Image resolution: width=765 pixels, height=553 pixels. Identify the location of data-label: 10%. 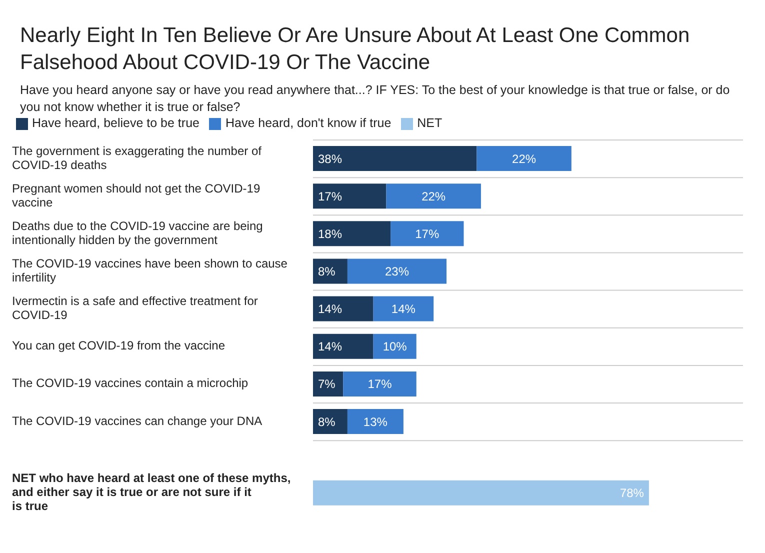
(395, 347).